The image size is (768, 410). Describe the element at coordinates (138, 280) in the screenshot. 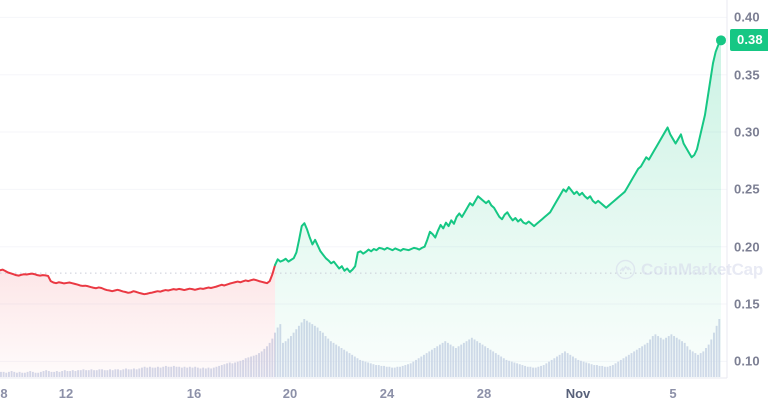

I see `price-line-down` at that location.